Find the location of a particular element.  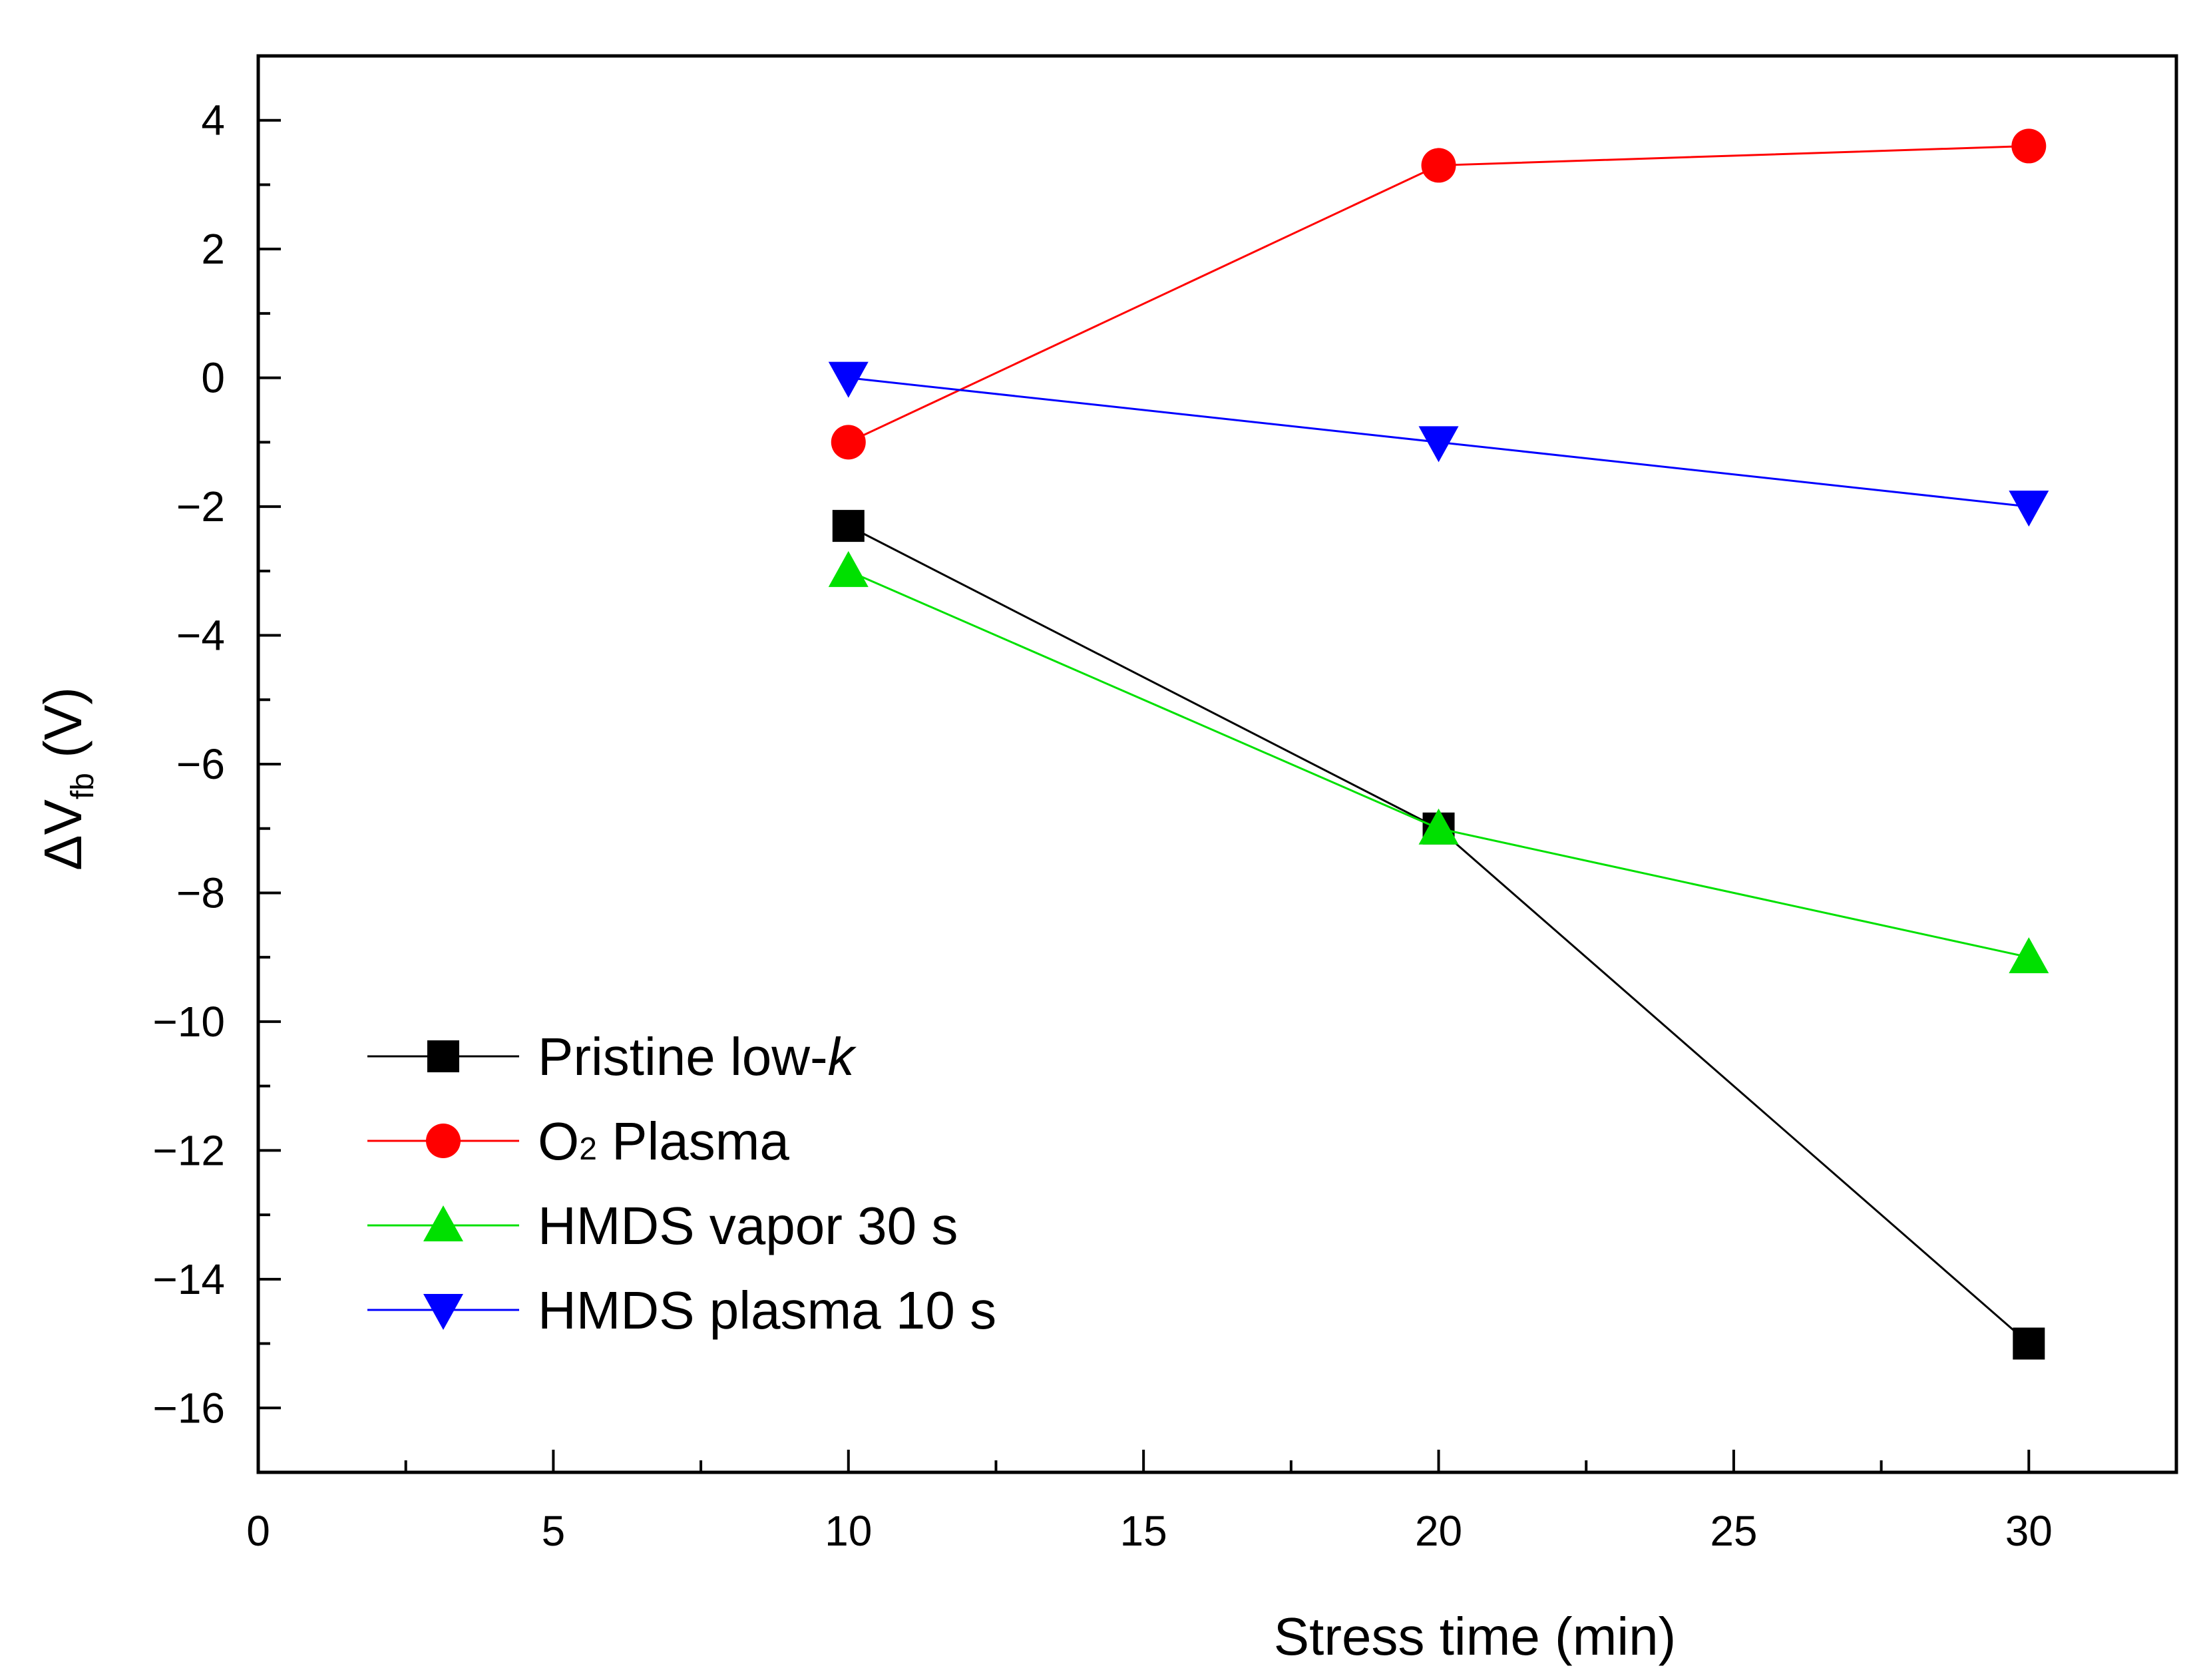

y-tick-label: 4 is located at coordinates (213, 120).